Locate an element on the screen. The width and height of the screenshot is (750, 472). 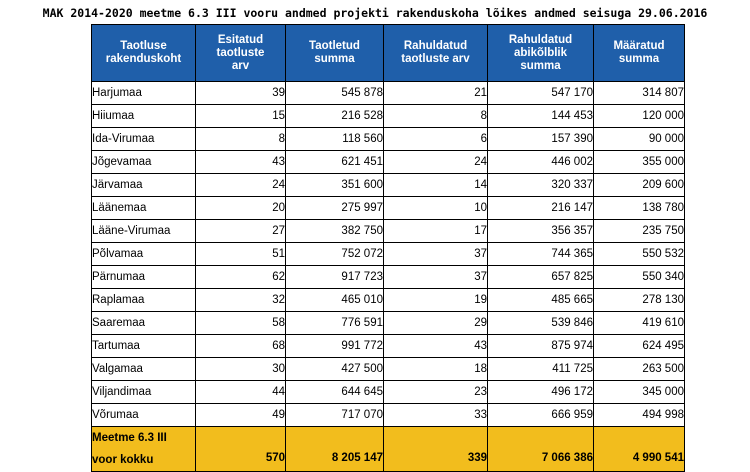
requested-sum-cell: 644 645 is located at coordinates (334, 392).